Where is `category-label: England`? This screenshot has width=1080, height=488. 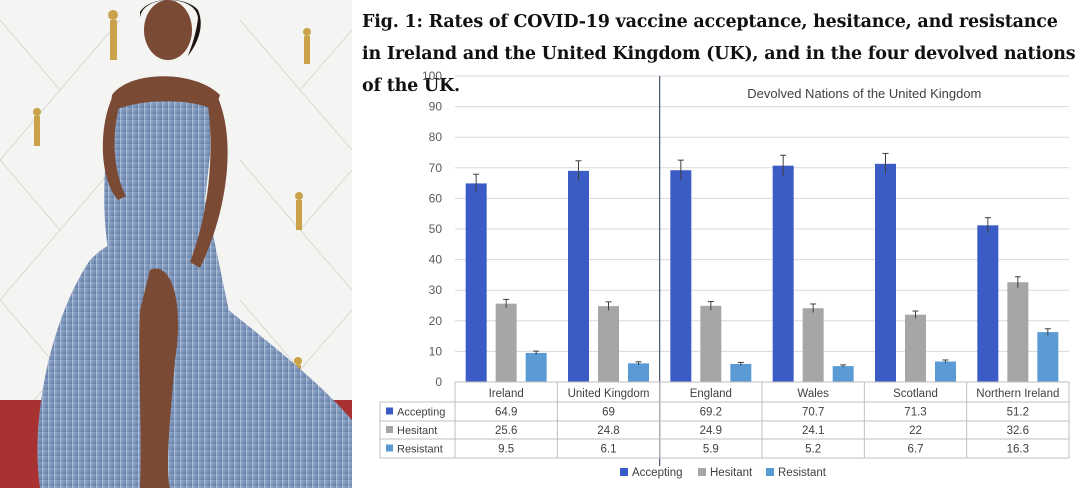 category-label: England is located at coordinates (711, 394).